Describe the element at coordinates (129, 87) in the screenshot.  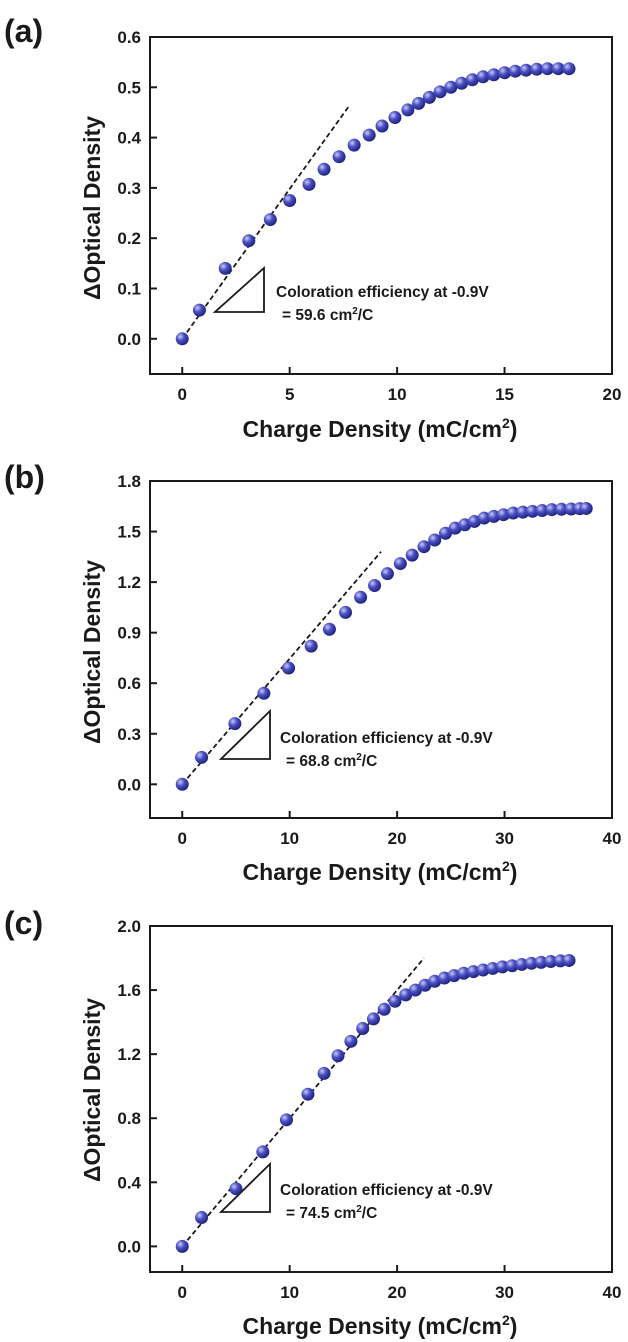
I see `y-tick-label: 0.5` at that location.